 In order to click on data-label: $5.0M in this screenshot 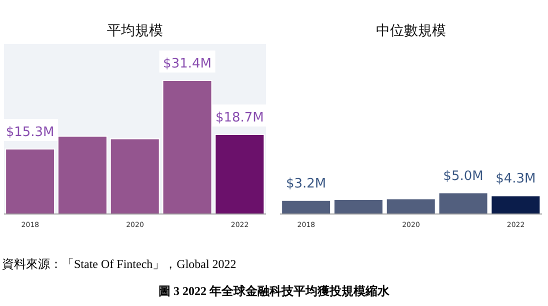, I will do `click(463, 176)`.